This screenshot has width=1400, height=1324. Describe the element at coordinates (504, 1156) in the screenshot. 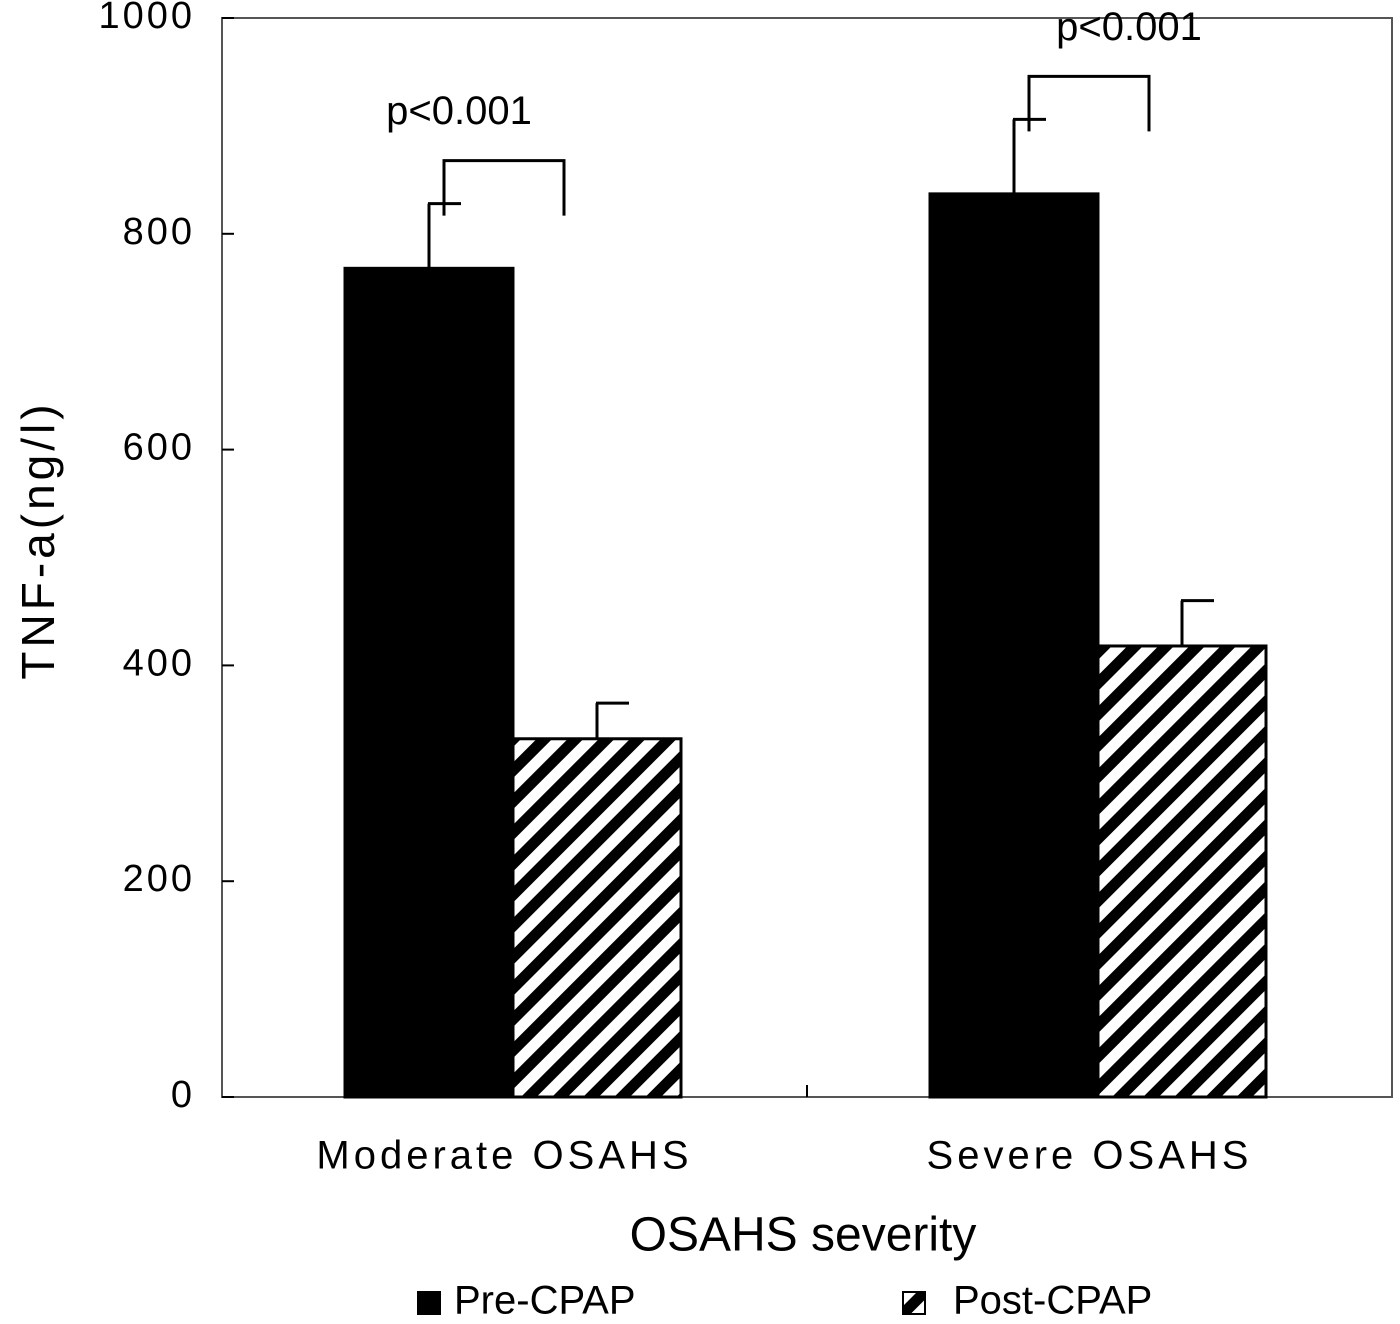

I see `x-tick-label: Moderate OSAHS` at that location.